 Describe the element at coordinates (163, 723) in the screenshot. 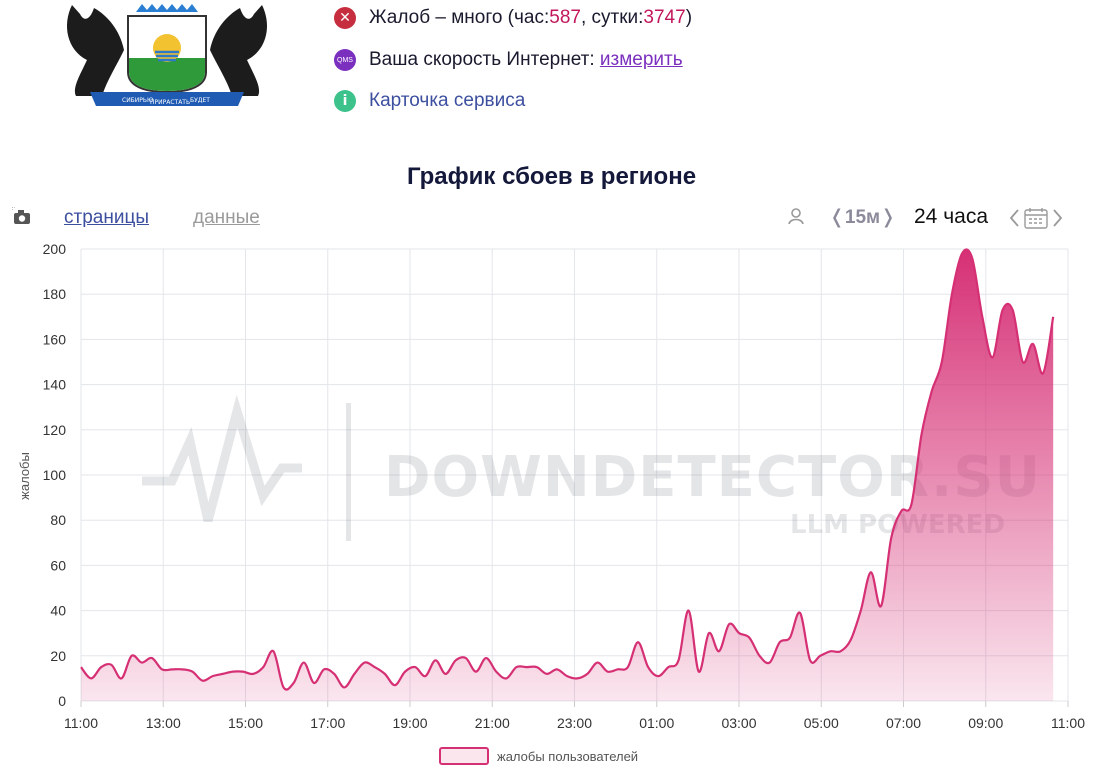

I see `x-tick-label: 13:00` at that location.